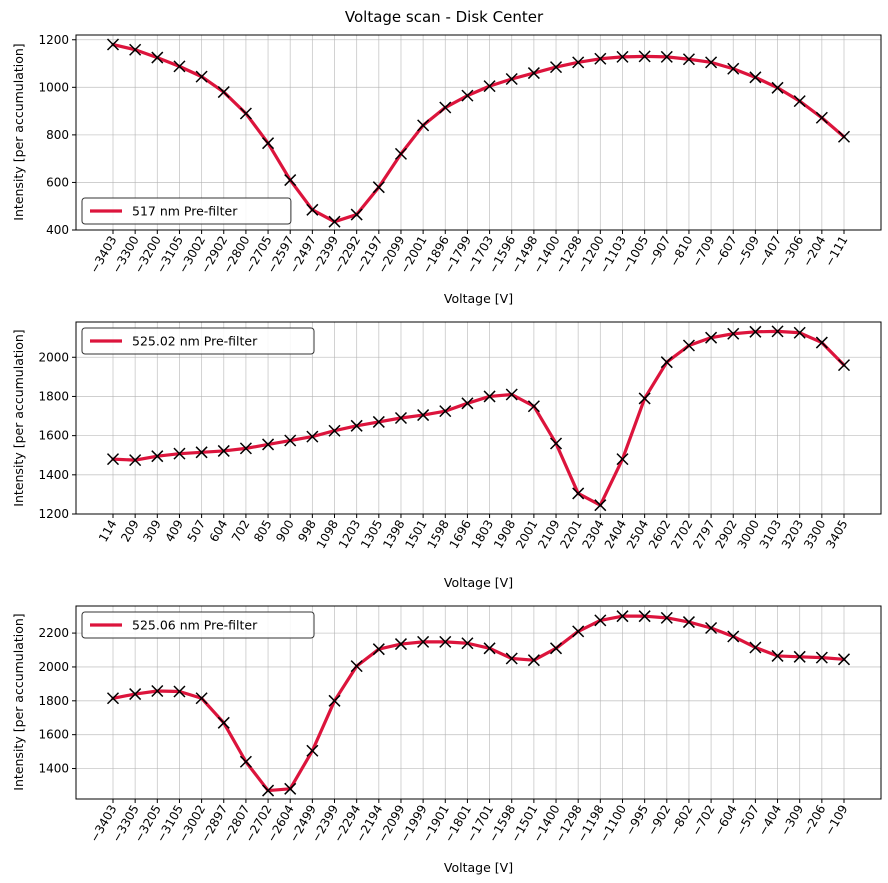  What do you see at coordinates (53, 87) in the screenshot?
I see `y-tick-label: 1000` at bounding box center [53, 87].